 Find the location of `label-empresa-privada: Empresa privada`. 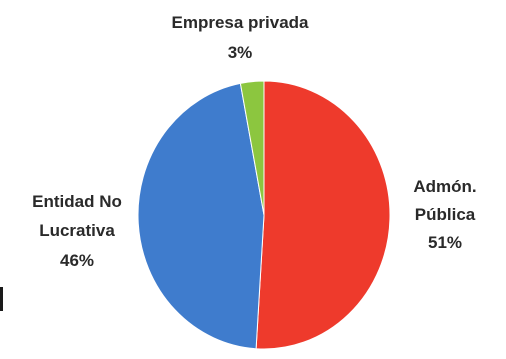

label-empresa-privada: Empresa privada is located at coordinates (240, 22).